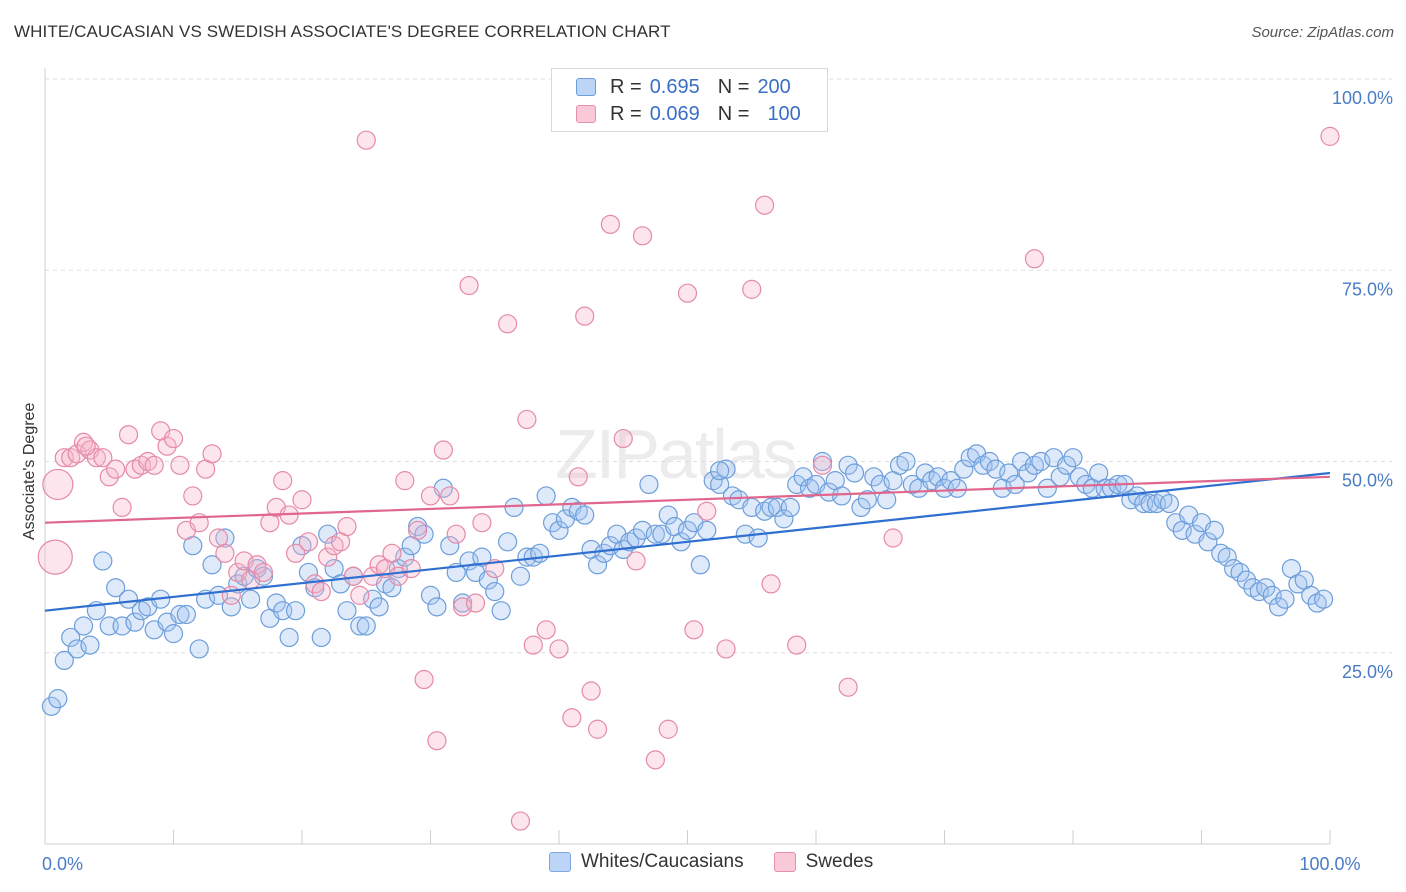  I want to click on y-tick-label: 25.0%, so click(1367, 672).